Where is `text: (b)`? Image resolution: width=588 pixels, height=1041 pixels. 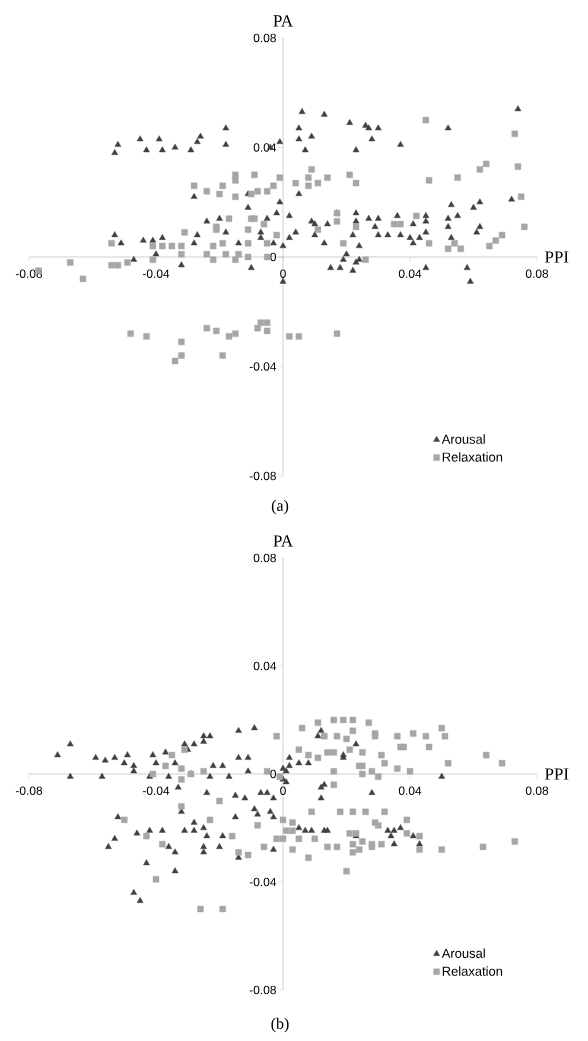 text: (b) is located at coordinates (280, 1025).